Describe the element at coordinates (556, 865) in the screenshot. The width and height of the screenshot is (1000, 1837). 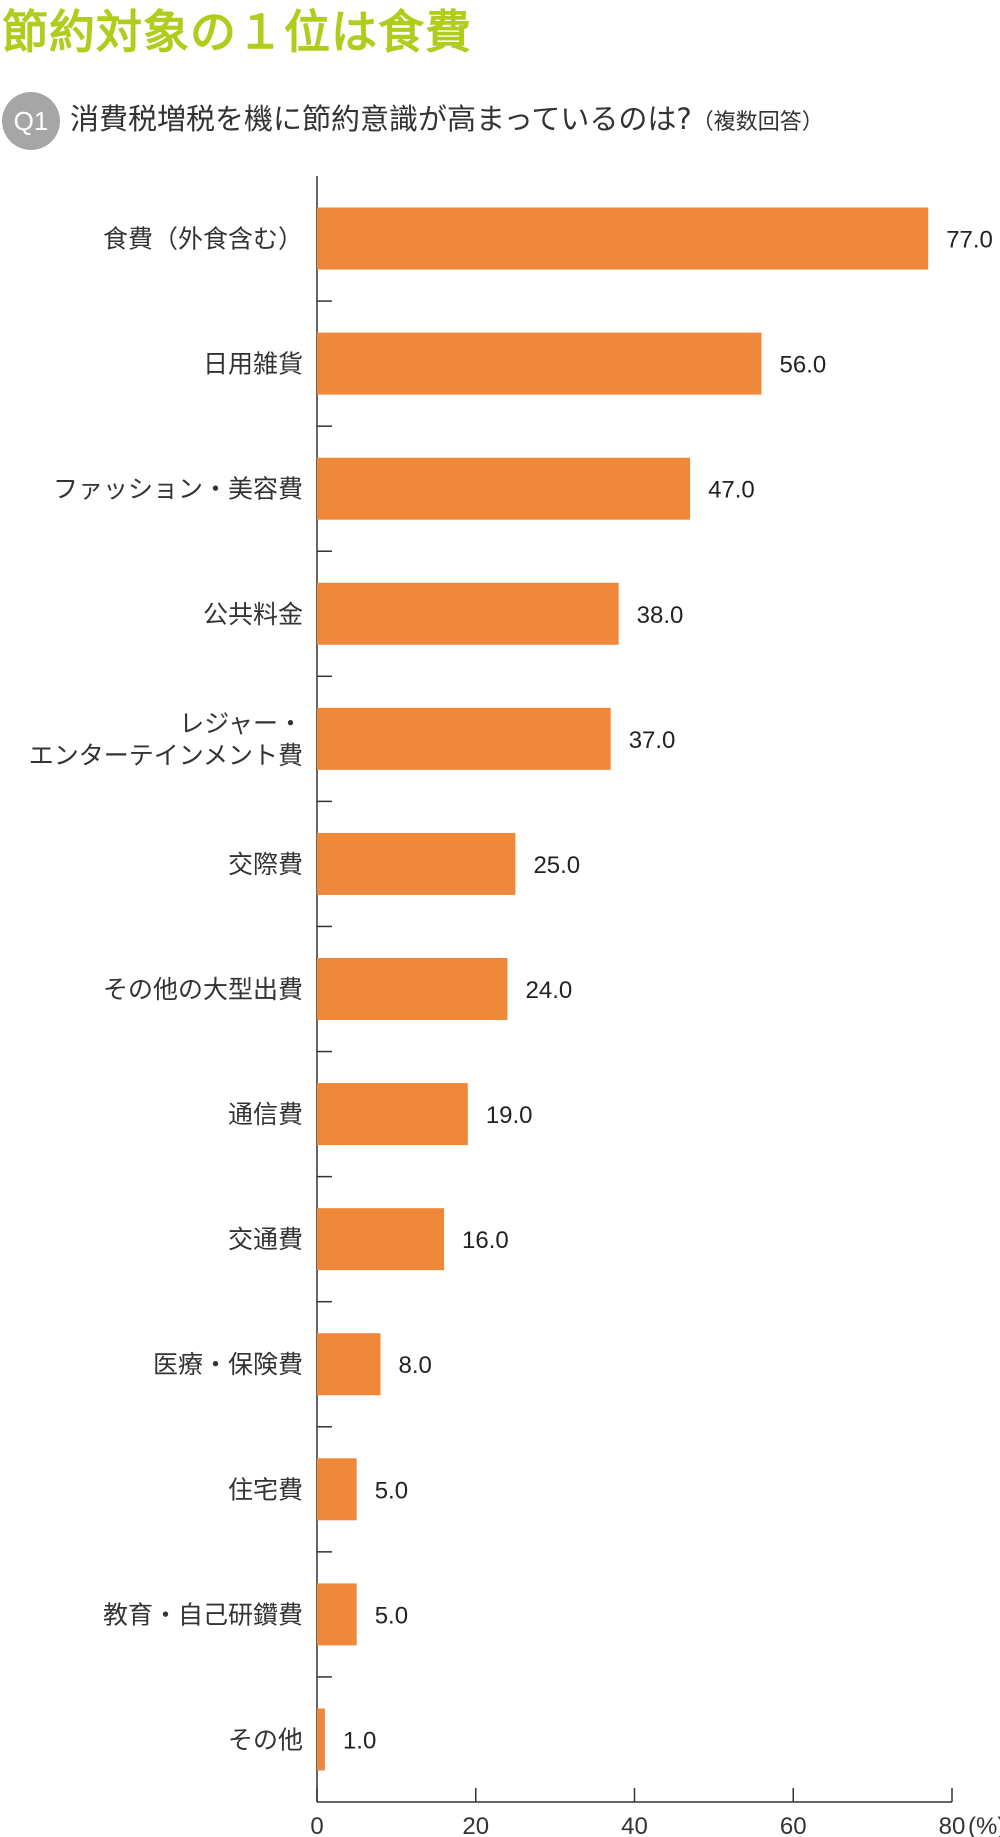
I see `bar-value-label: 25.0` at that location.